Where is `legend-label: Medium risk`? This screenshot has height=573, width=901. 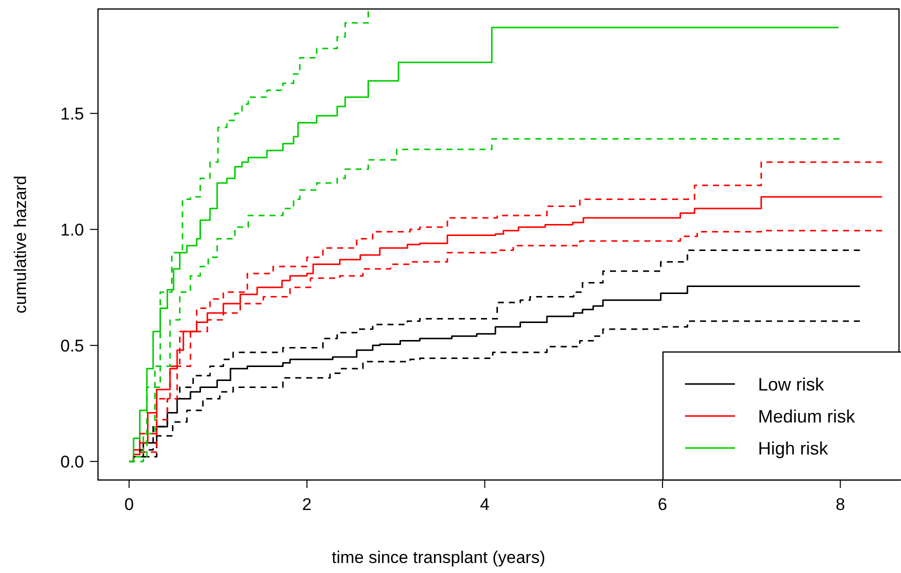 legend-label: Medium risk is located at coordinates (807, 416).